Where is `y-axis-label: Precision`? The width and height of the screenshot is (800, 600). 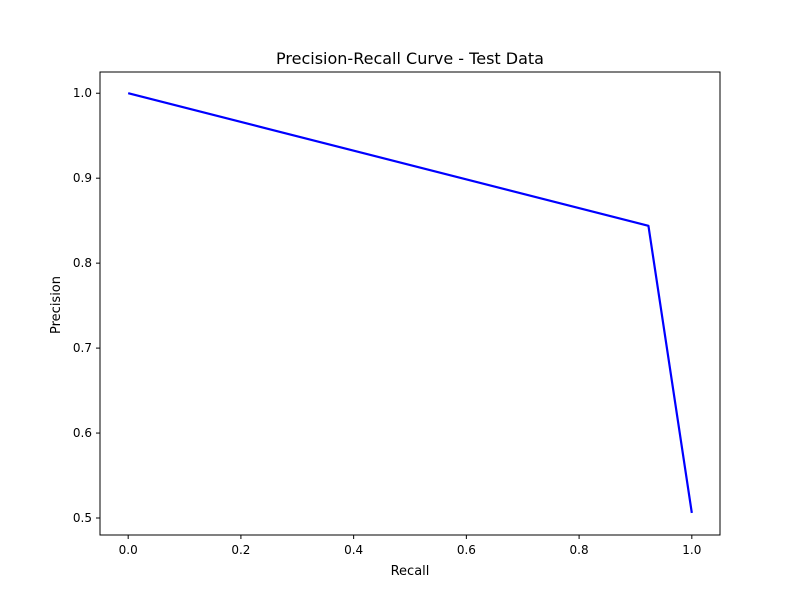 y-axis-label: Precision is located at coordinates (56, 305).